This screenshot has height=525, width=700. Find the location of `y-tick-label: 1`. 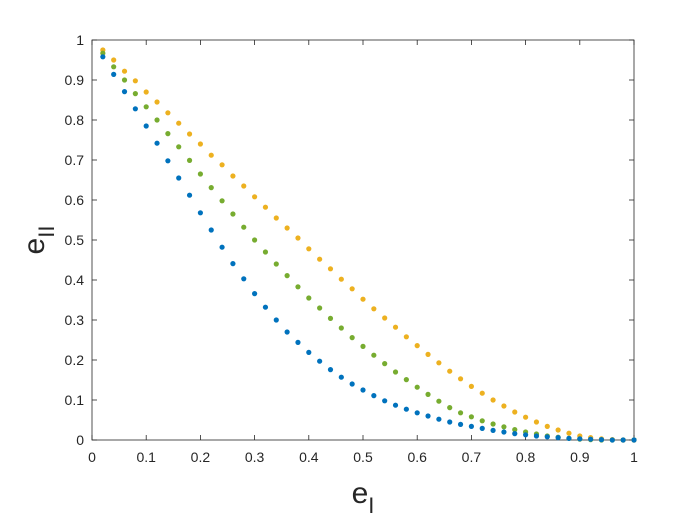

y-tick-label: 1 is located at coordinates (80, 40).